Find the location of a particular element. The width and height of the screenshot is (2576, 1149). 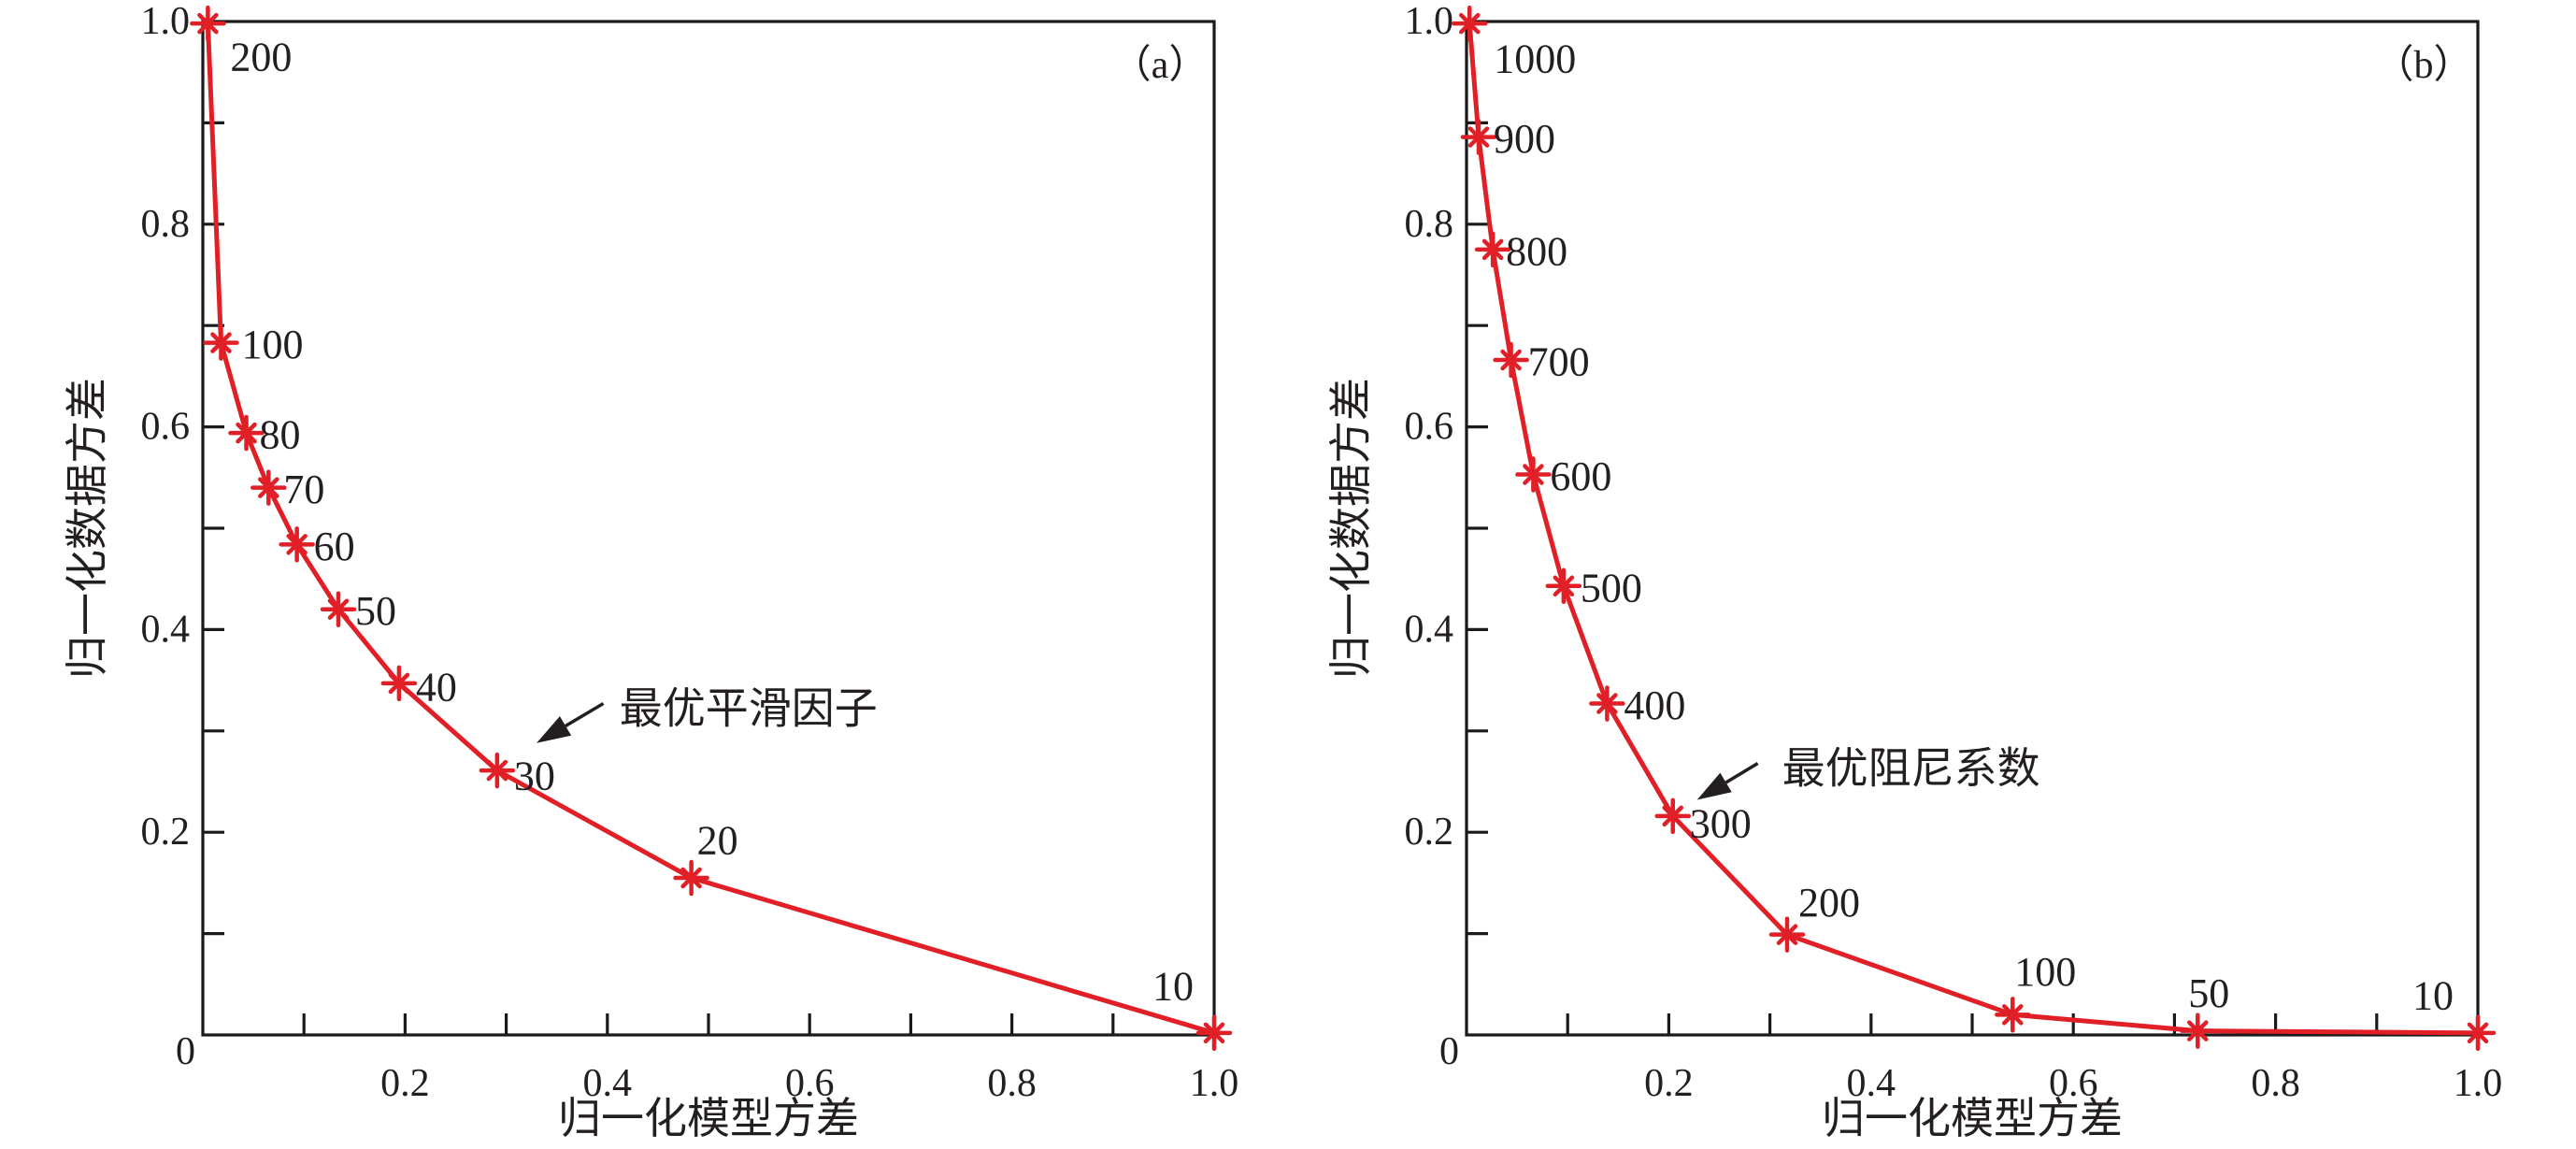

point-label: 600 is located at coordinates (1580, 476).